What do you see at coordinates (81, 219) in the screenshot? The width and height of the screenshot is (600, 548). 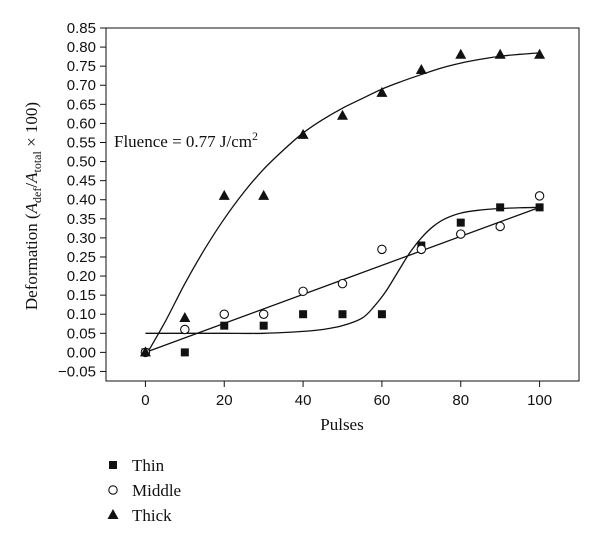 I see `y-tick-label: 0.35` at bounding box center [81, 219].